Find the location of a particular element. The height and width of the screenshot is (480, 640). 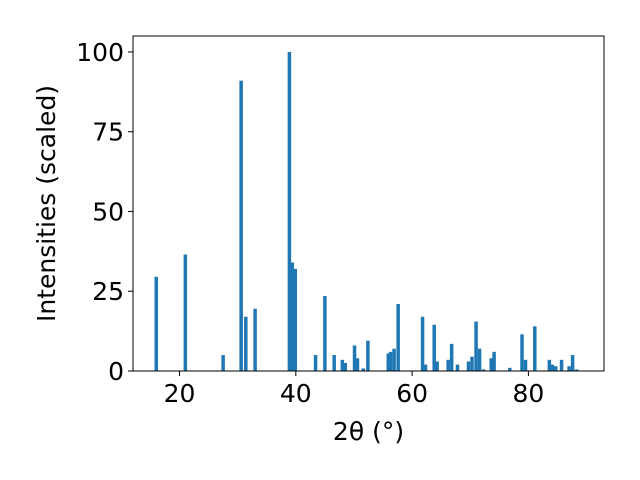

y-tick-label: 0 is located at coordinates (116, 371).